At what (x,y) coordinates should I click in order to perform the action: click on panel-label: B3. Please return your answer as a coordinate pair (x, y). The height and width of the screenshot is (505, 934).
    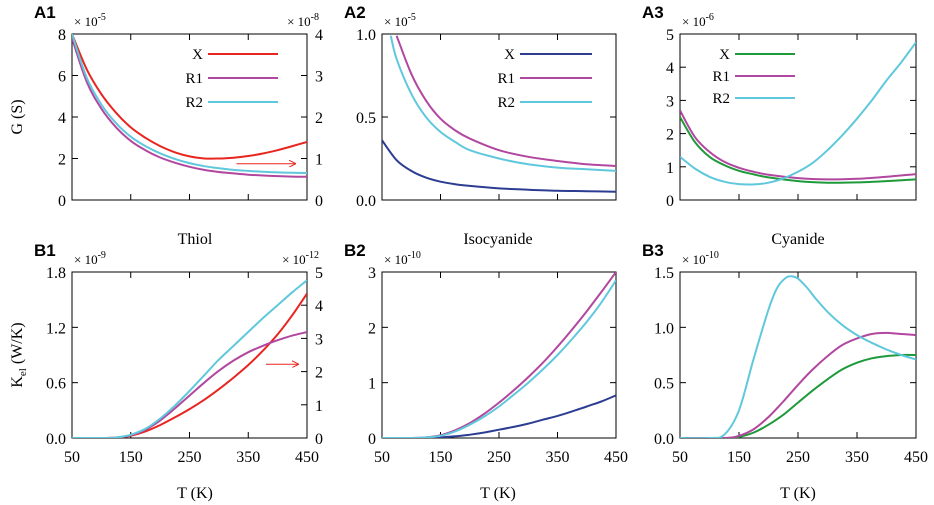
    Looking at the image, I should click on (653, 250).